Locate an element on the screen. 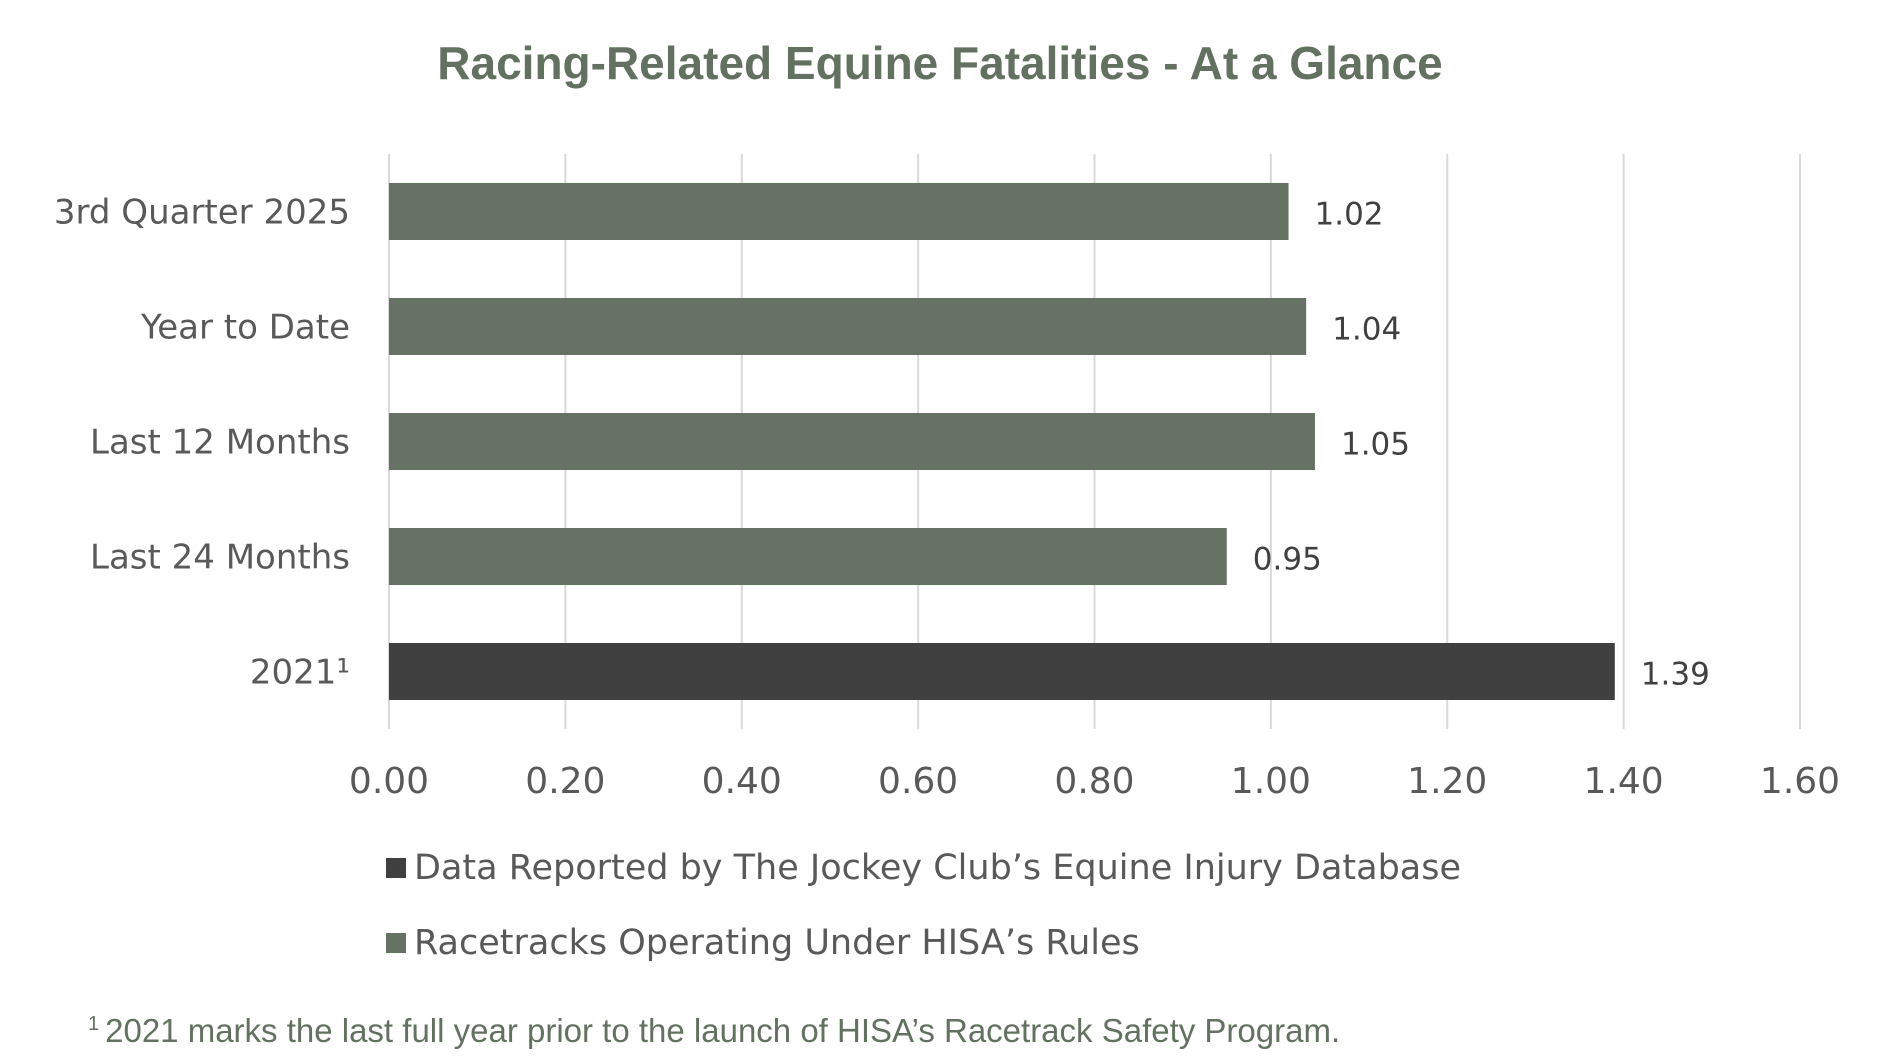  x-tick-label: 1.40 is located at coordinates (1624, 781).